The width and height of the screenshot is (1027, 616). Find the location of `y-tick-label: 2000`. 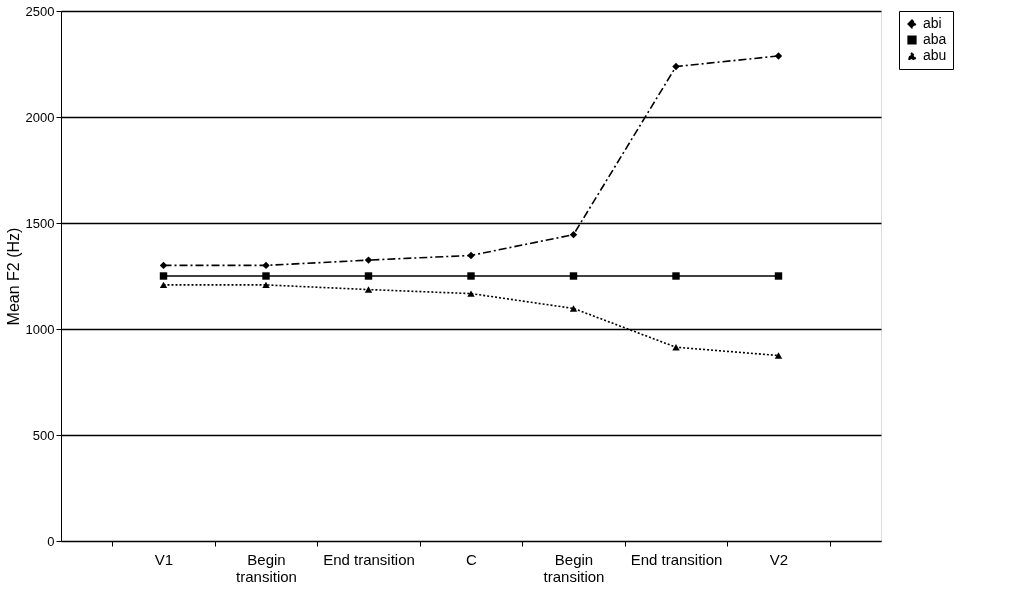

y-tick-label: 2000 is located at coordinates (40, 117).